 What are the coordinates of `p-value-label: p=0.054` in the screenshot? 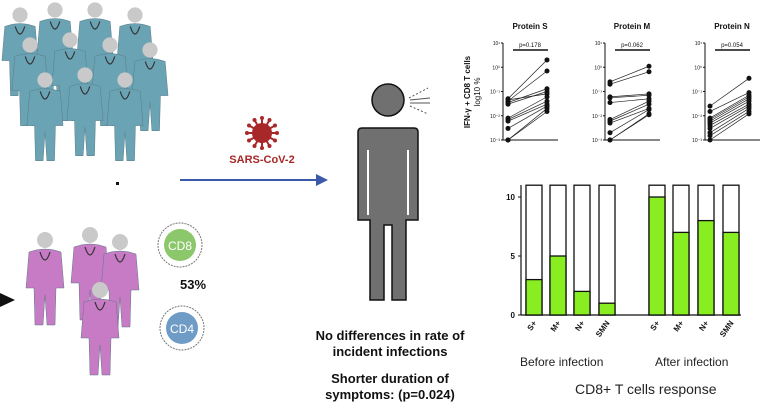 It's located at (732, 46).